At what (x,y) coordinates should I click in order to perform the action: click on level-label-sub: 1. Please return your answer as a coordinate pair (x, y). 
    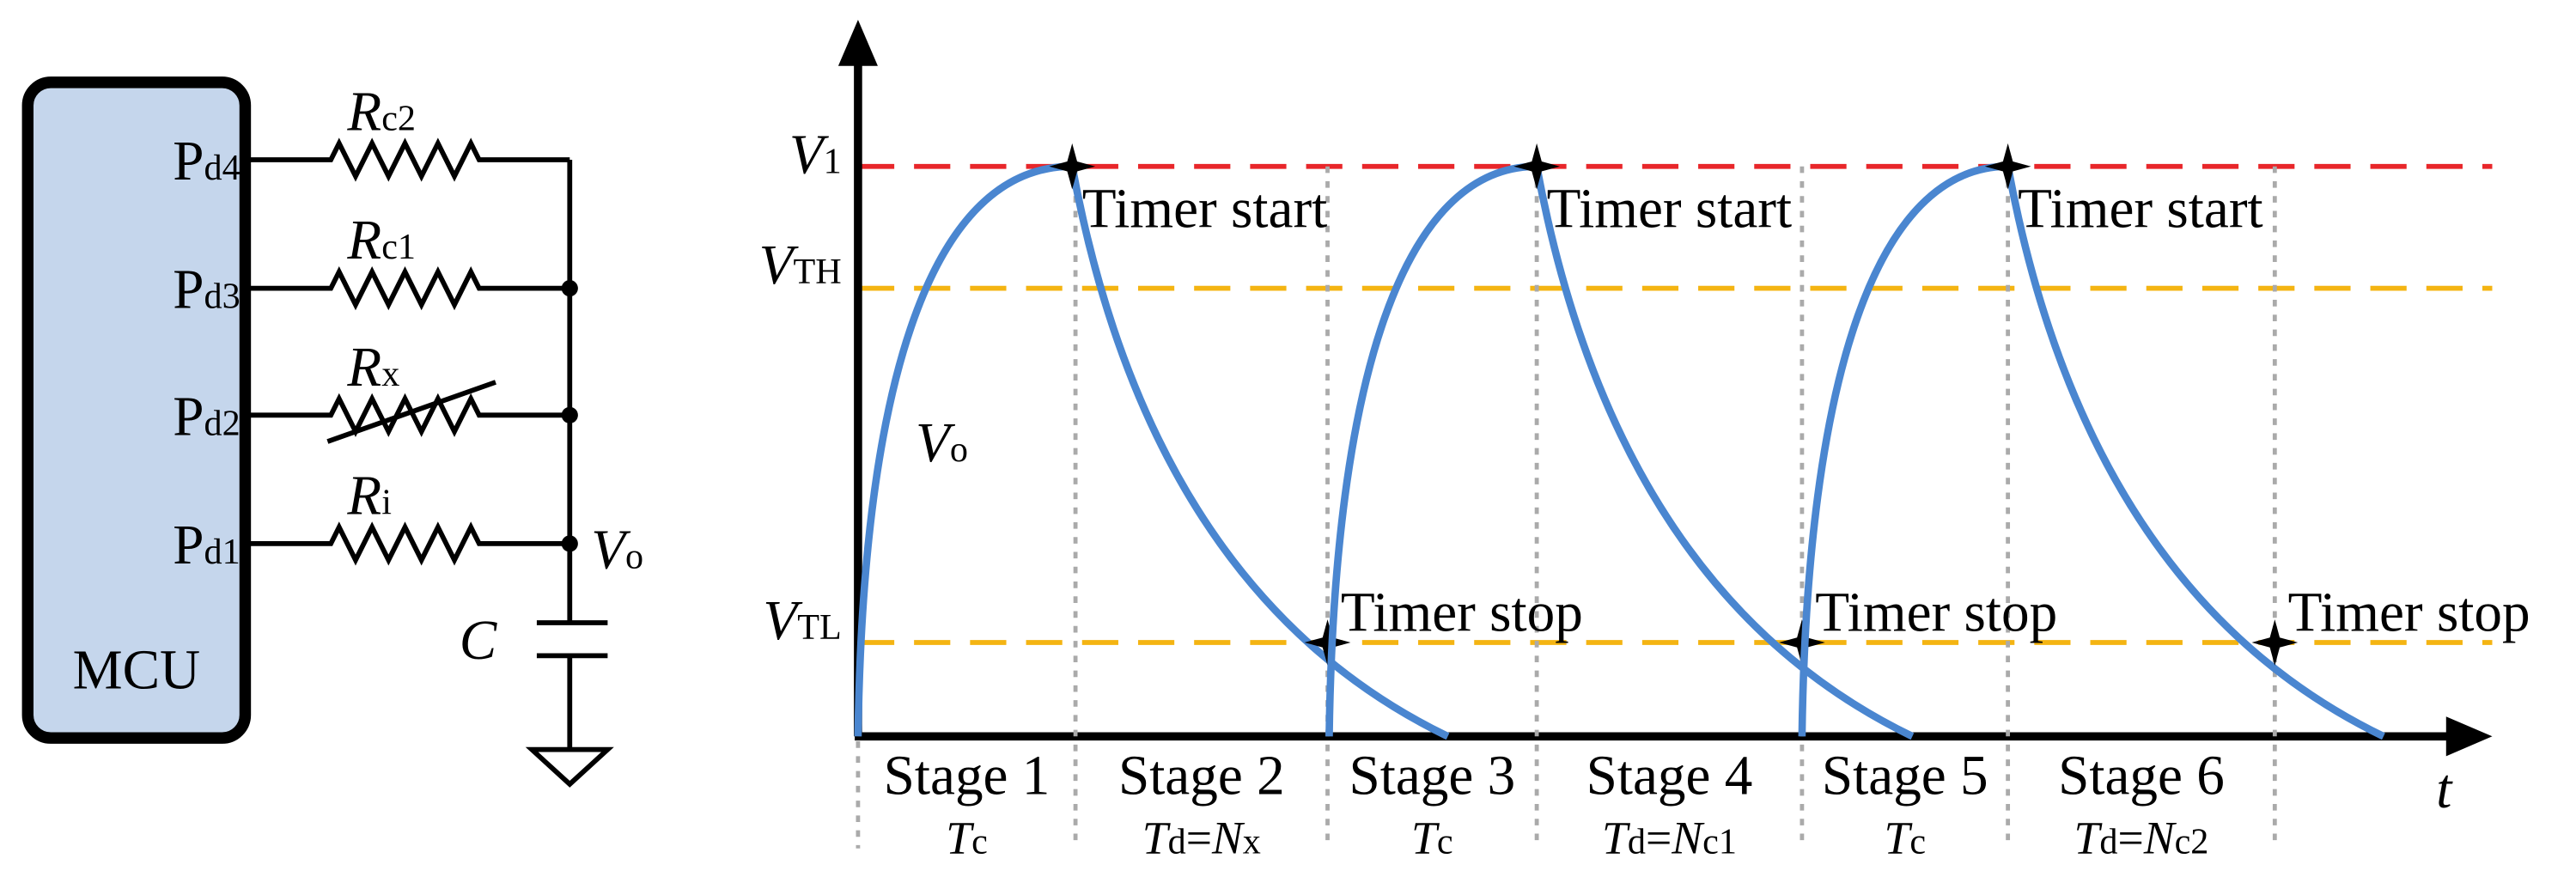
    Looking at the image, I should click on (833, 161).